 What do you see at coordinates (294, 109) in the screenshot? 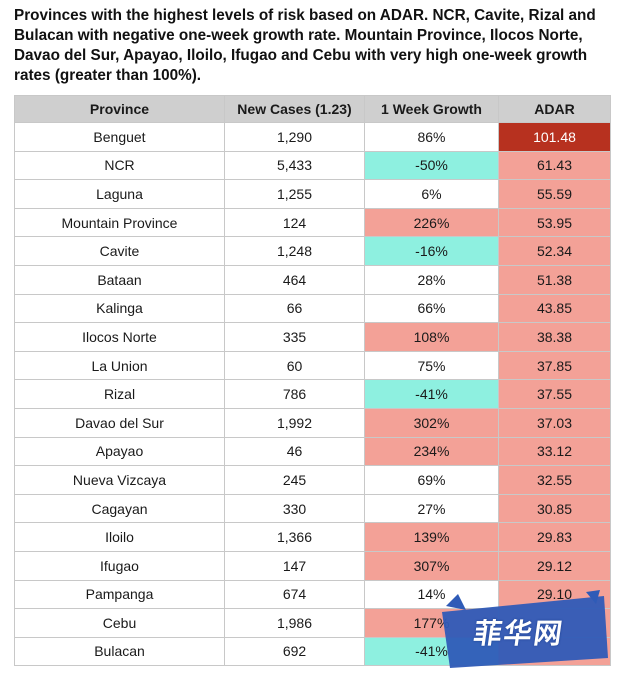
I see `header-new-cases: New Cases (1.23)` at bounding box center [294, 109].